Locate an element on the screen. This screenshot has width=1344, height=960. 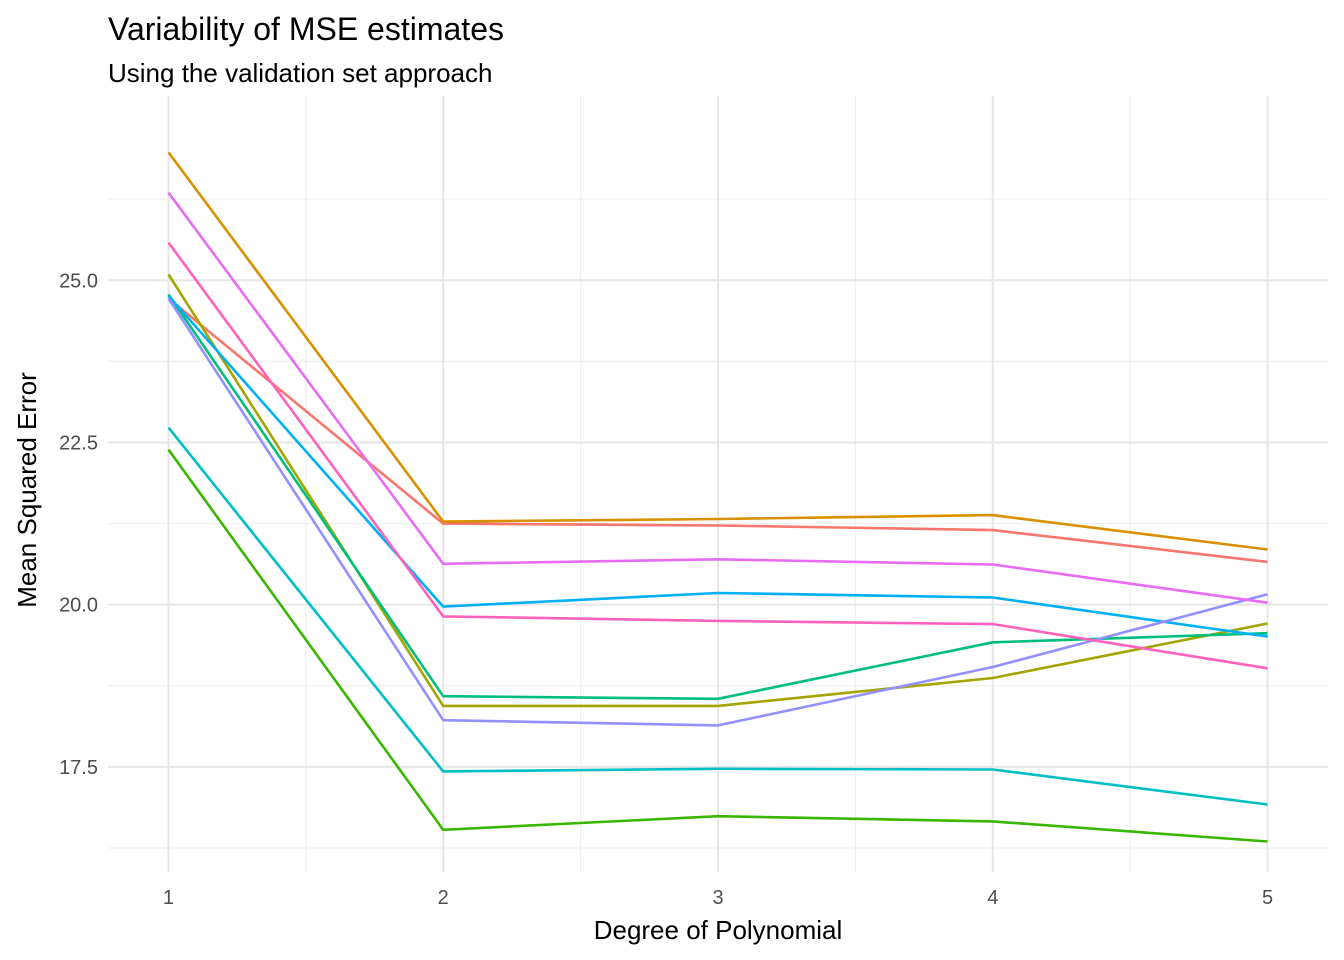
x-axis-title: Degree of Polynomial is located at coordinates (718, 930).